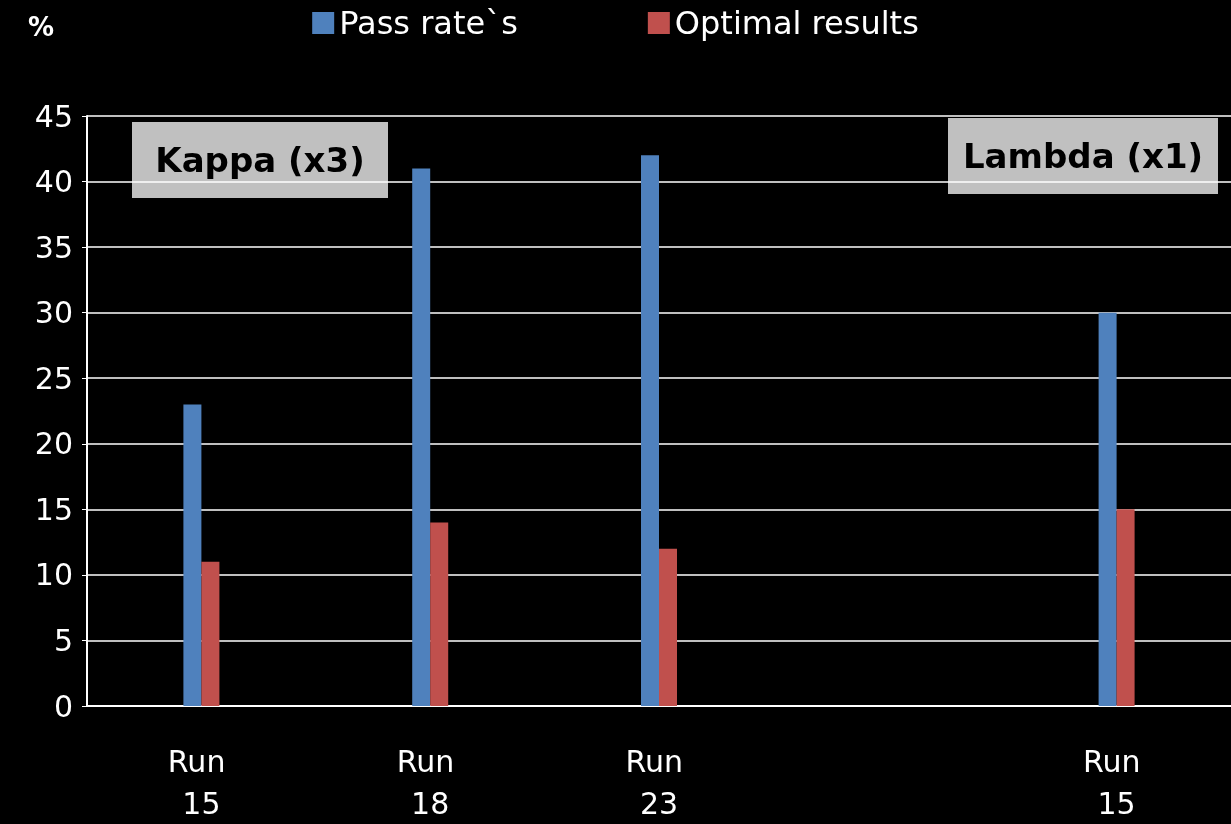 This screenshot has height=824, width=1231. I want to click on y-tick-label: 0, so click(63, 706).